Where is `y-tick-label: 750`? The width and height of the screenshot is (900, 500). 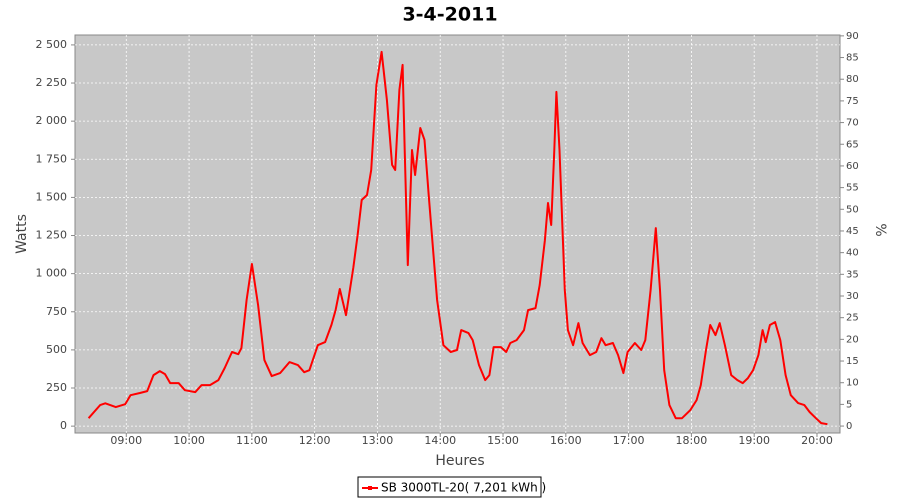
y-tick-label: 750 is located at coordinates (56, 311).